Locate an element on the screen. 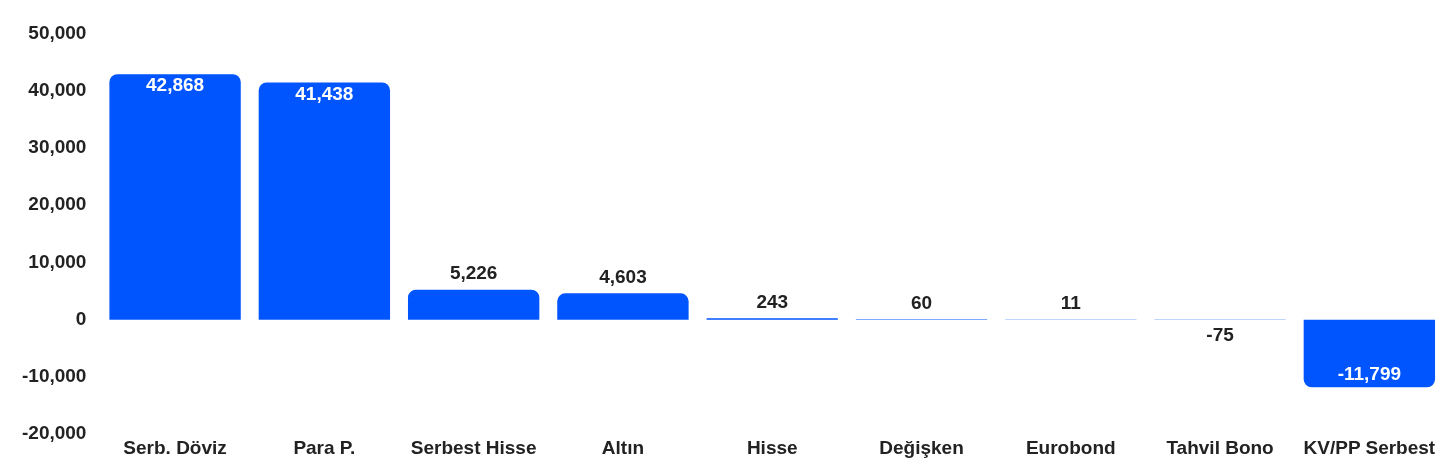  data-label: 11 is located at coordinates (1071, 302).